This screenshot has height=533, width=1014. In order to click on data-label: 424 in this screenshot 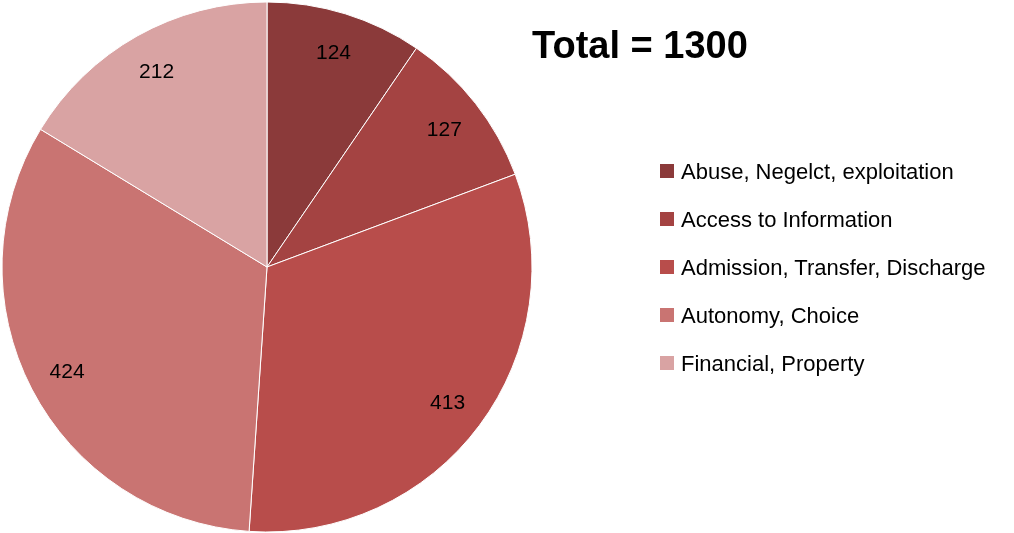, I will do `click(67, 371)`.